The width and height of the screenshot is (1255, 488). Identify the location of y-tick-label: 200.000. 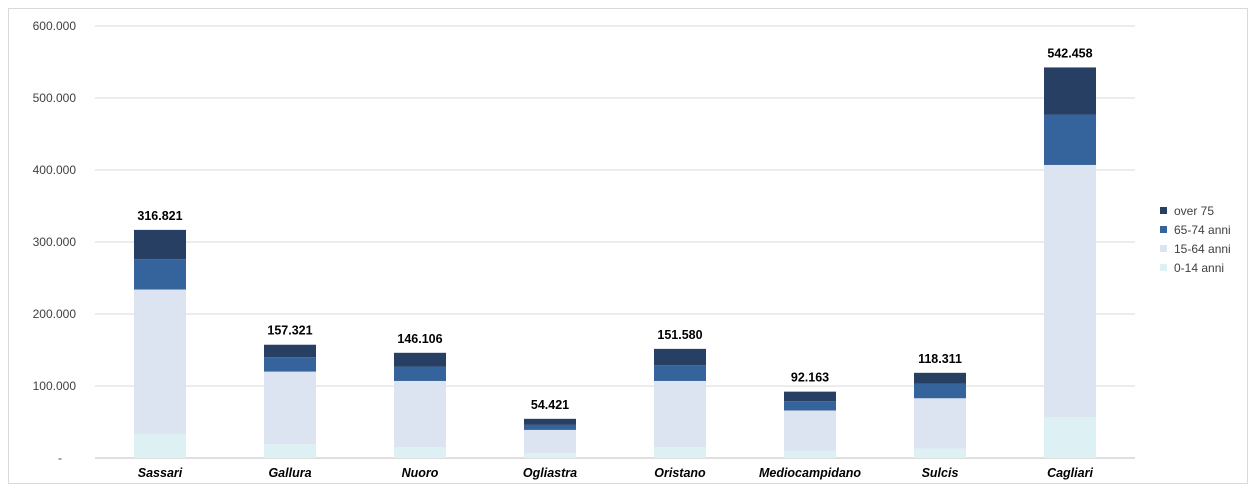
(55, 314).